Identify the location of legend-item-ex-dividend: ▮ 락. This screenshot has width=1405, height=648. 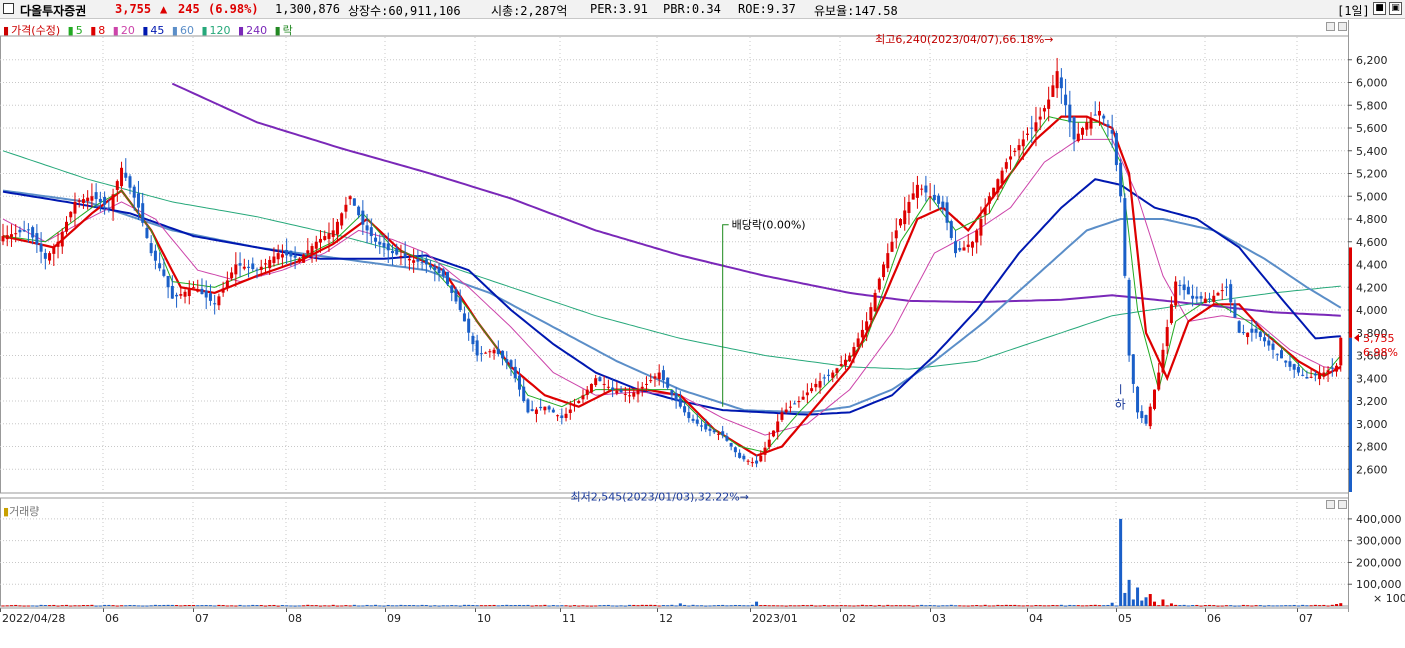
(283, 30).